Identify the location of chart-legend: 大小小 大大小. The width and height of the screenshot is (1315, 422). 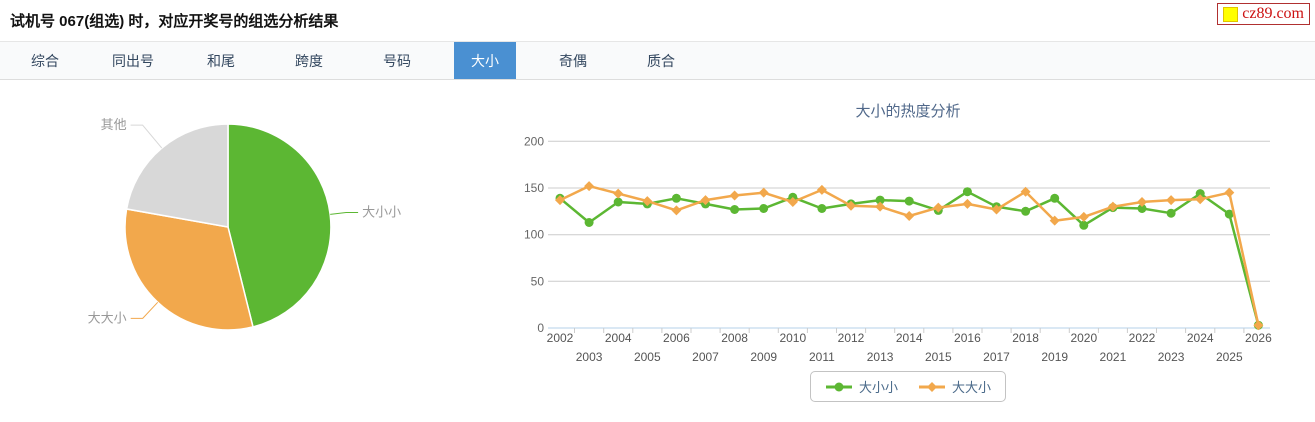
(908, 386).